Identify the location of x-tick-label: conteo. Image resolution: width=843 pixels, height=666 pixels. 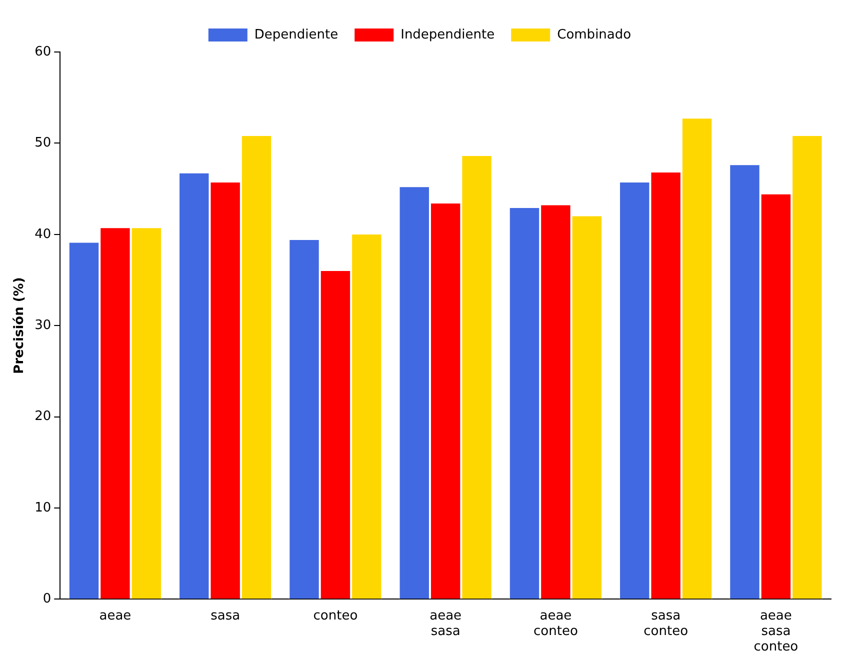
(335, 616).